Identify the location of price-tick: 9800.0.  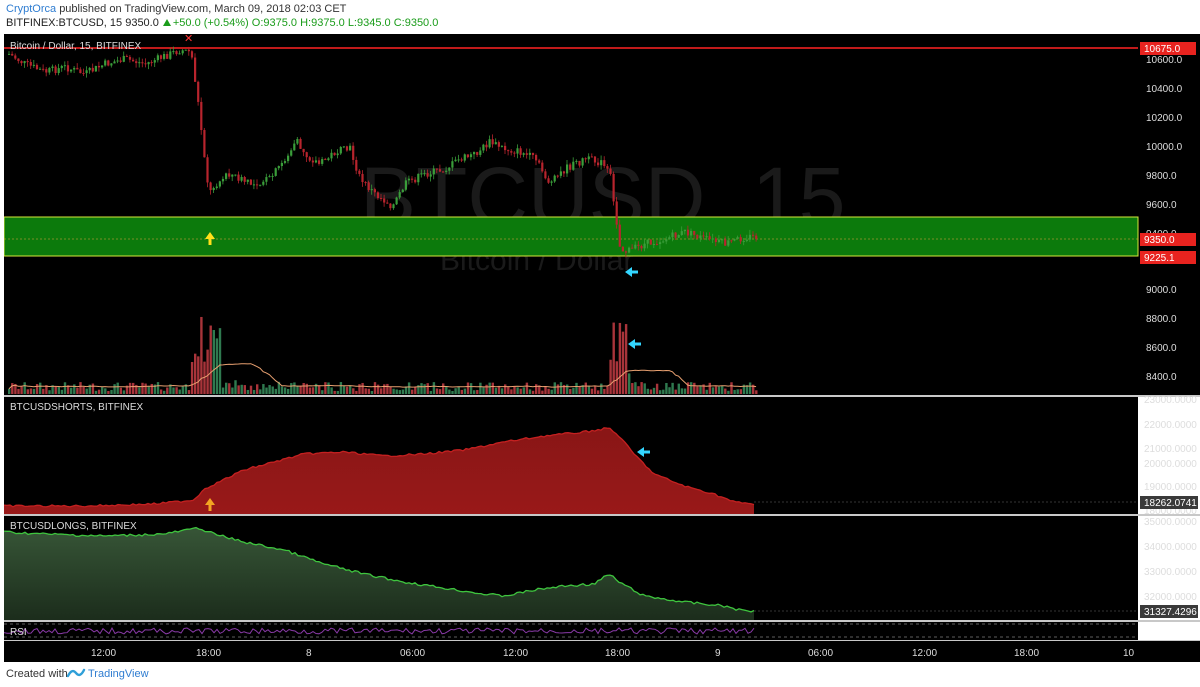
(1161, 176).